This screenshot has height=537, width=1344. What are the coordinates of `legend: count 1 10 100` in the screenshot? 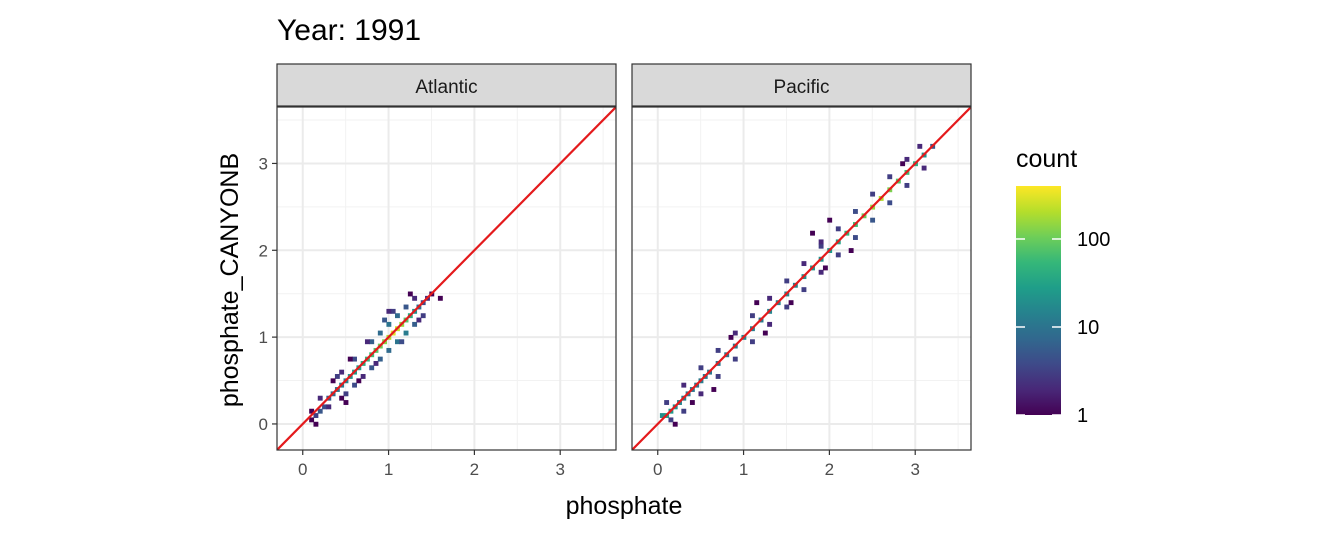 It's located at (1063, 286).